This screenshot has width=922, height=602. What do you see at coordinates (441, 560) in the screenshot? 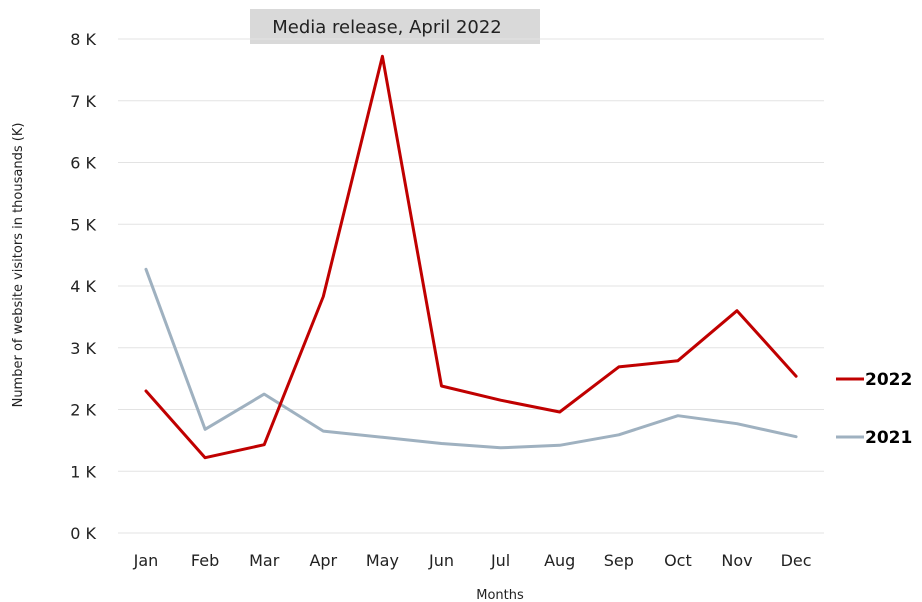
I see `x-tick-label: Jun` at bounding box center [441, 560].